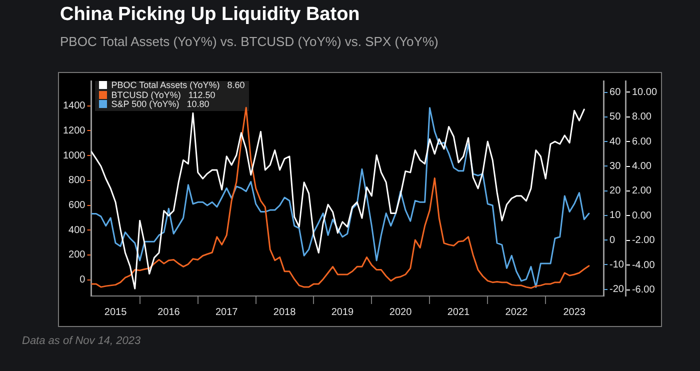 Image resolution: width=700 pixels, height=371 pixels. Describe the element at coordinates (81, 341) in the screenshot. I see `text: Data as of Nov 14, 2023` at that location.